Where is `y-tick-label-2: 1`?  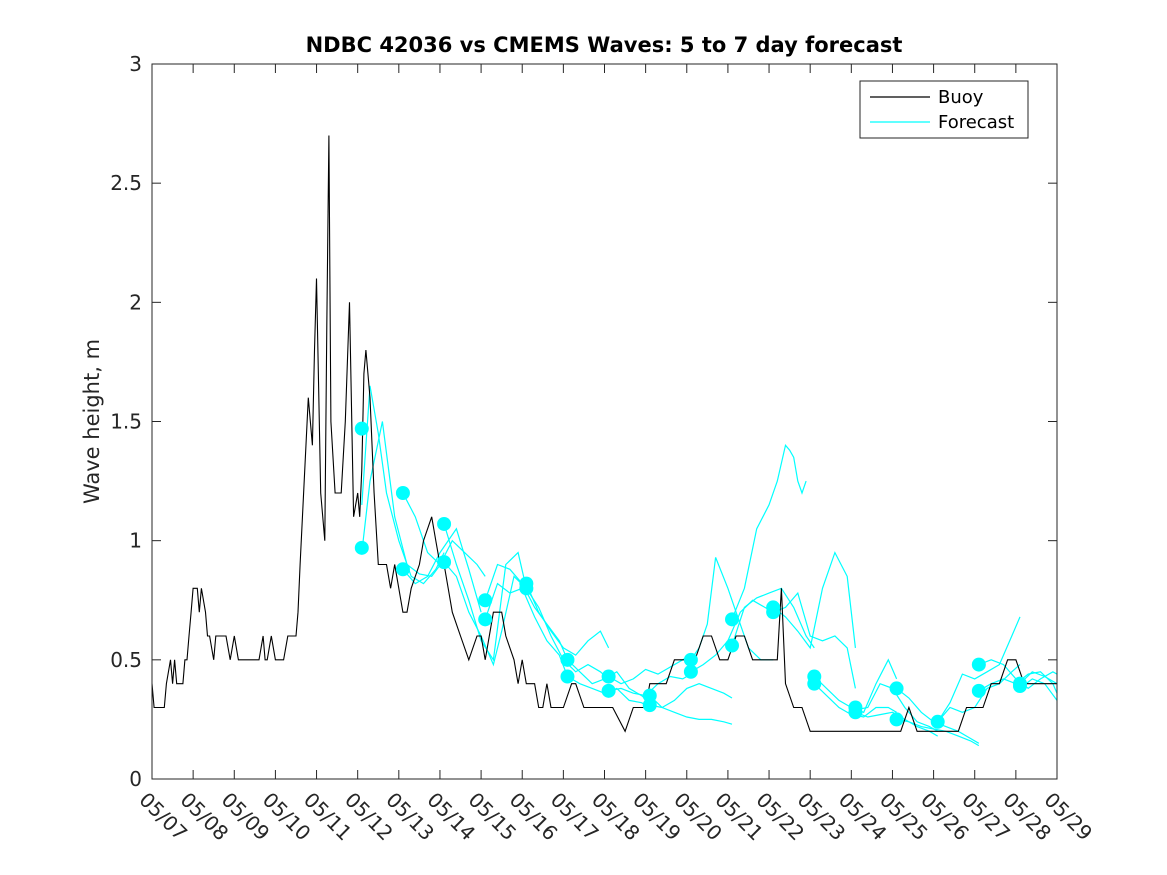 y-tick-label-2: 1 is located at coordinates (135, 541).